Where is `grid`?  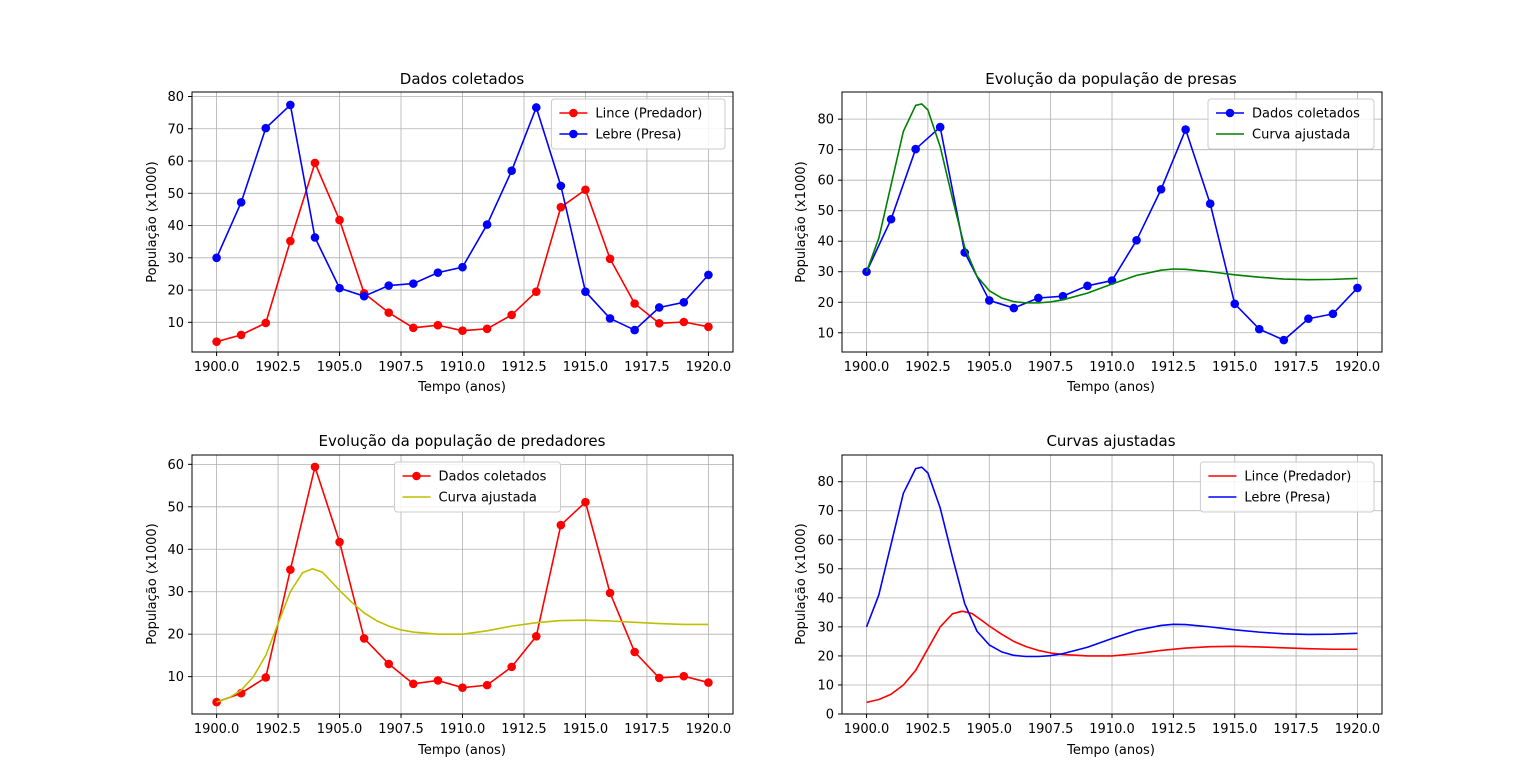
grid is located at coordinates (462, 222).